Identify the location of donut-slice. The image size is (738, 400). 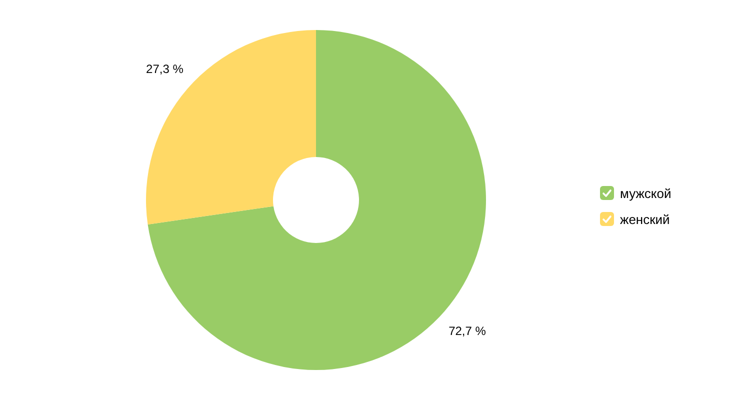
(231, 127).